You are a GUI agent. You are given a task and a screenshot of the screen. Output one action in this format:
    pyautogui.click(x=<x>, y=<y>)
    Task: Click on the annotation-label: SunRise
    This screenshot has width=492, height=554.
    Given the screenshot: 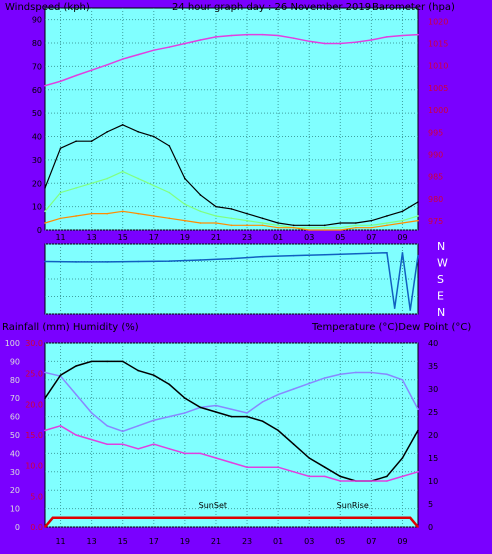 What is the action you would take?
    pyautogui.click(x=353, y=505)
    